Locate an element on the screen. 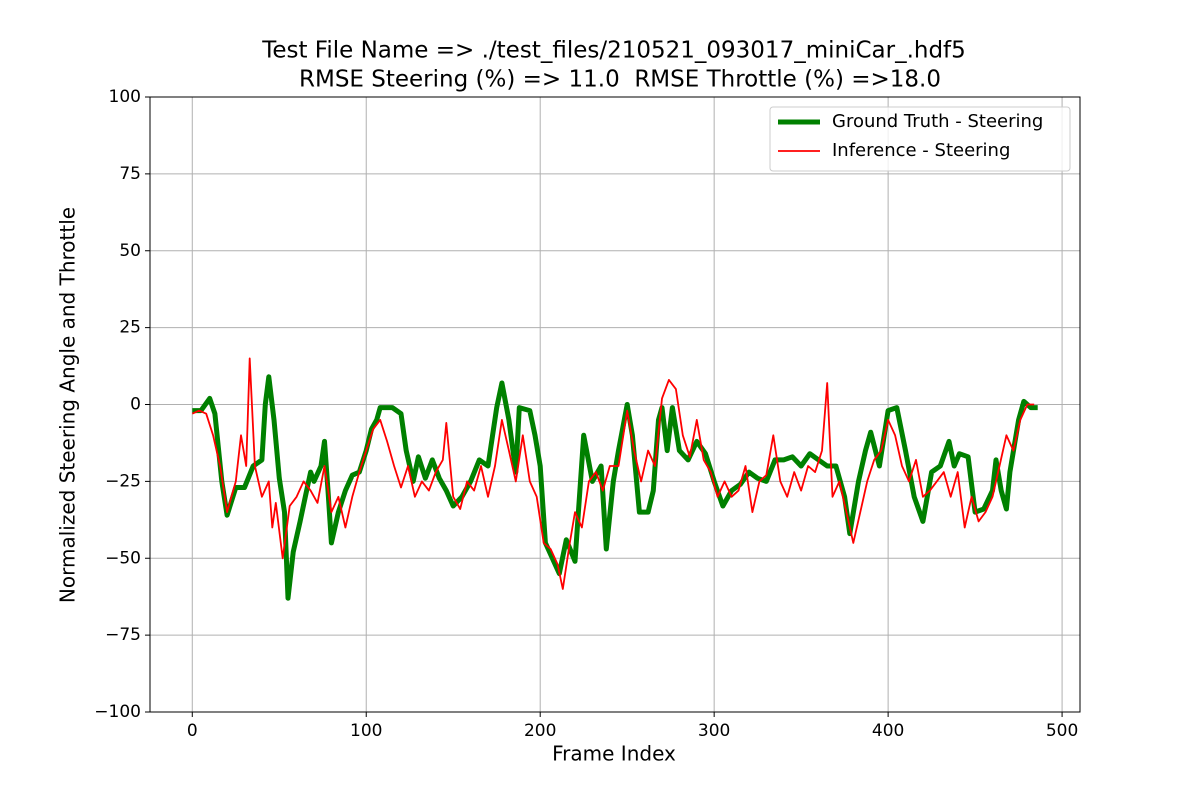 The image size is (1200, 800). x-tick-label: 0 is located at coordinates (192, 731).